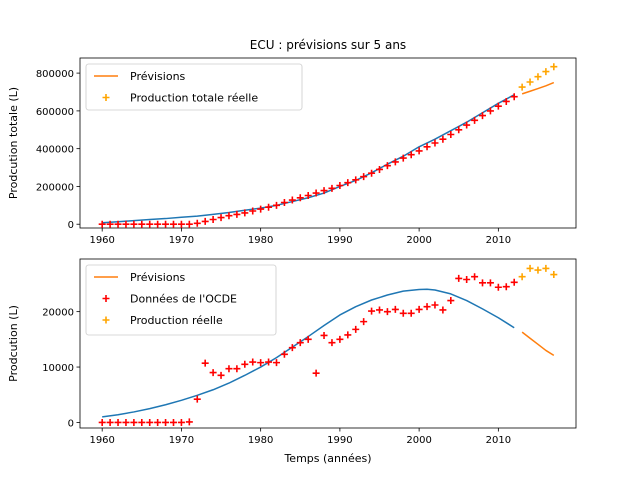 The width and height of the screenshot is (640, 480). I want to click on chart2-legend-label: Données de l'OCDE, so click(183, 299).